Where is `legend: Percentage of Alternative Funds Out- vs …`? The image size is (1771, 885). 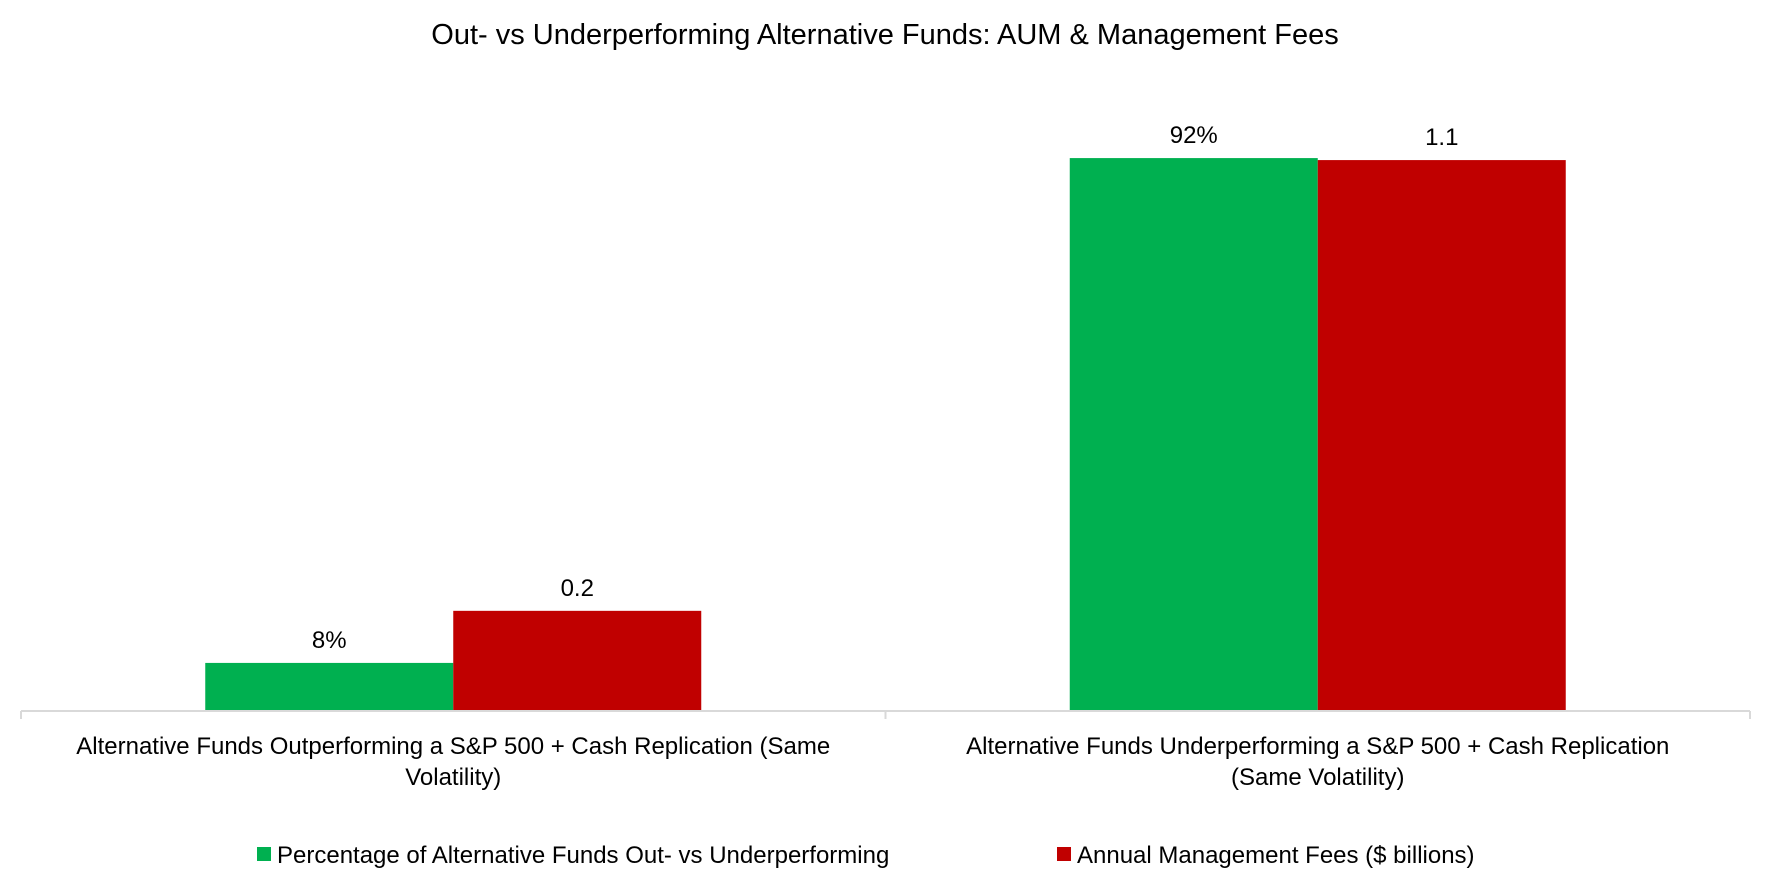
legend: Percentage of Alternative Funds Out- vs … is located at coordinates (866, 855).